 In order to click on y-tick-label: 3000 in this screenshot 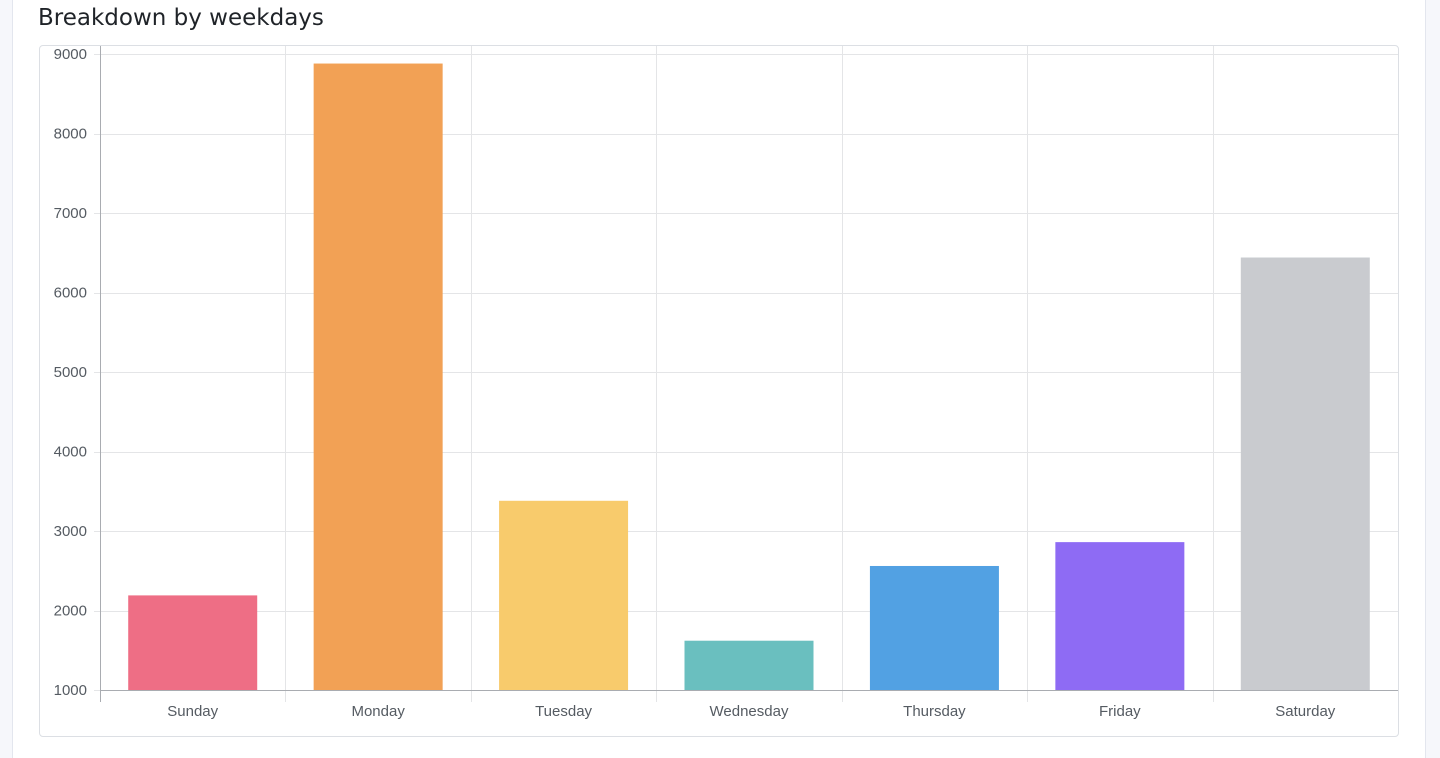, I will do `click(70, 531)`.